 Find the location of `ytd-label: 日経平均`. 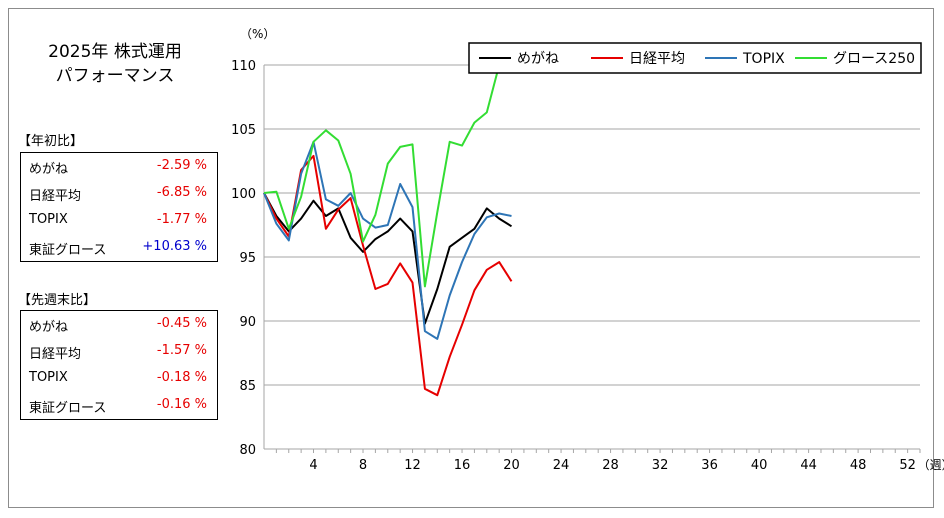

ytd-label: 日経平均 is located at coordinates (55, 196).